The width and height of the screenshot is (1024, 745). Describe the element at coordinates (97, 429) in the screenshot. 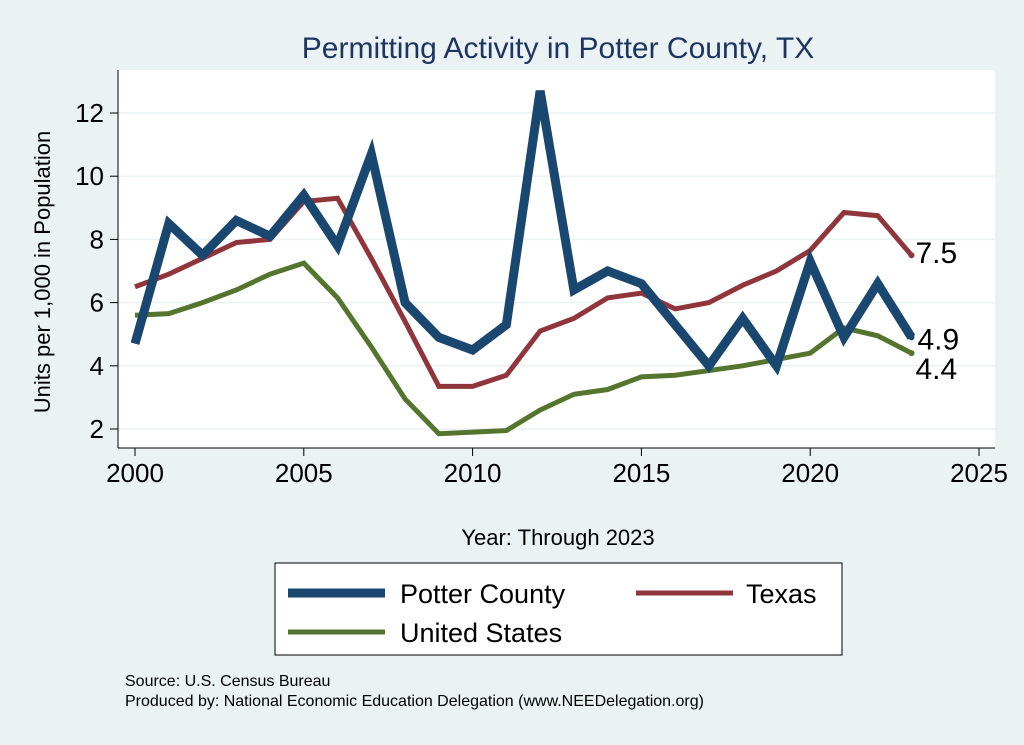

I see `y-tick-label: 2` at that location.